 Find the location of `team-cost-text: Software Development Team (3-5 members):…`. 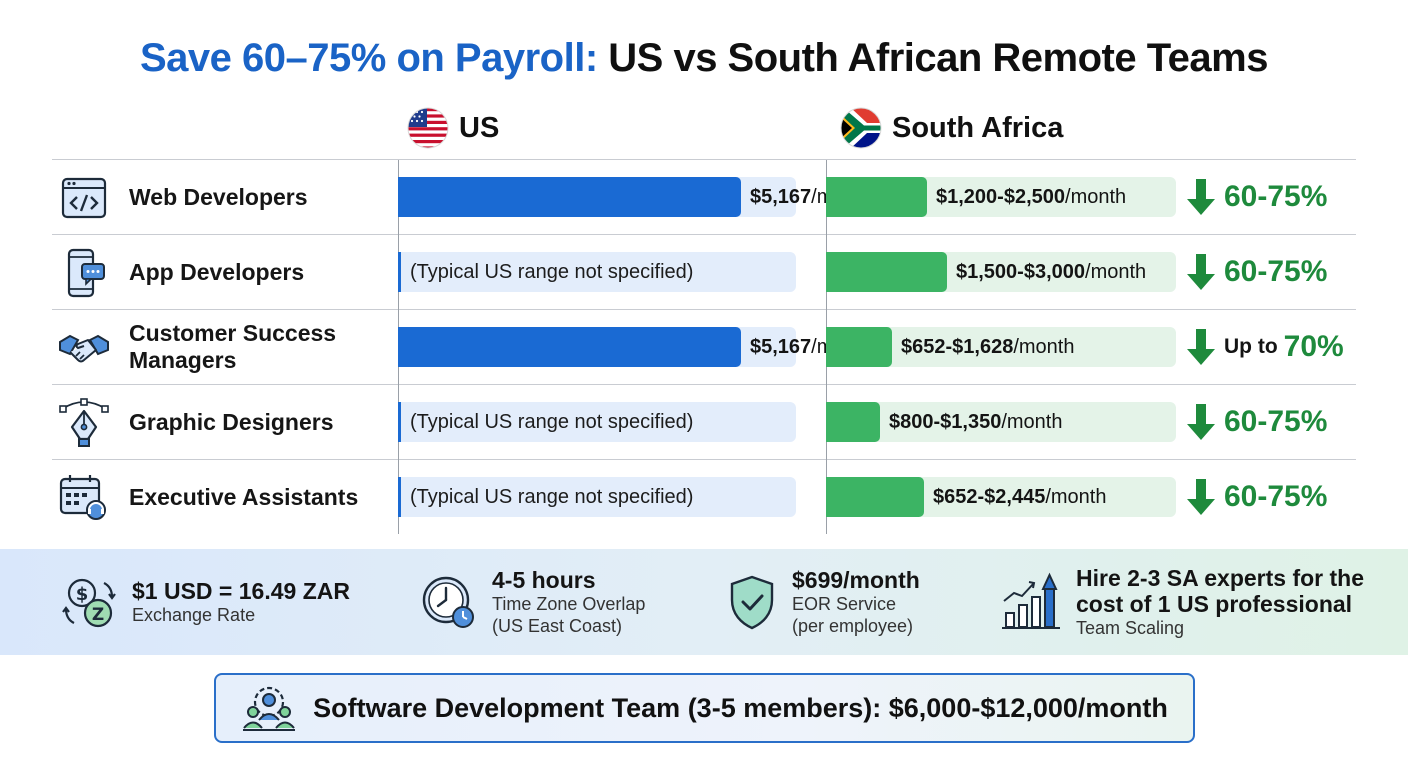

team-cost-text: Software Development Team (3-5 members):… is located at coordinates (740, 707).